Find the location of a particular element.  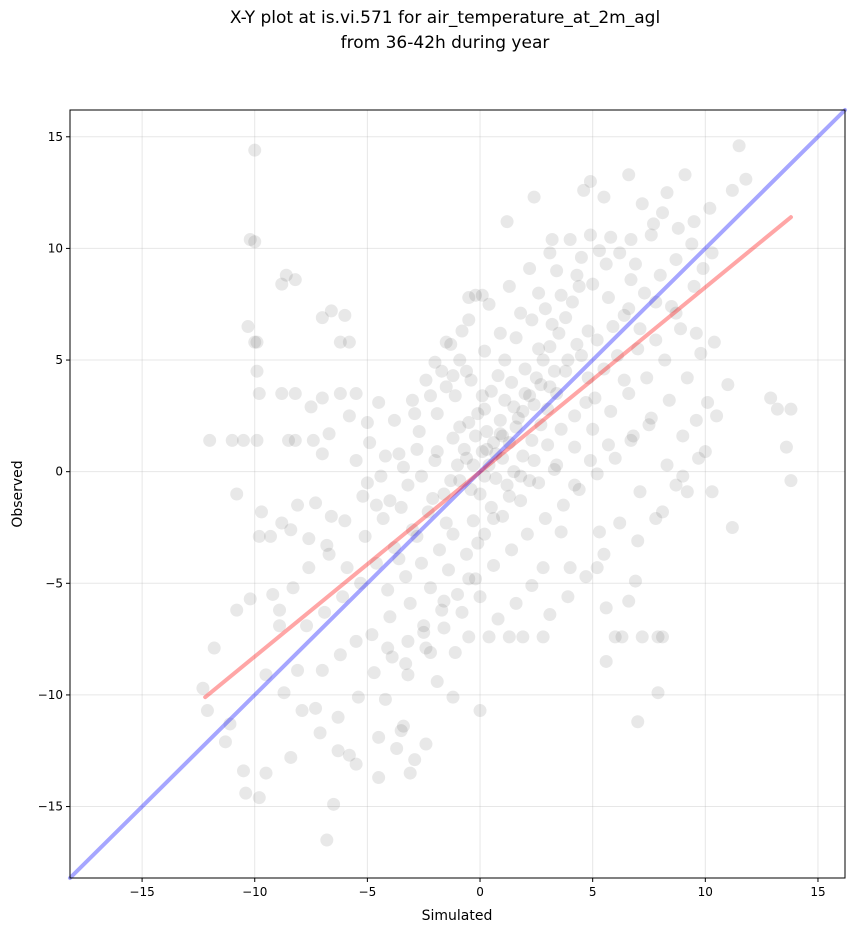

y-tick-label: −5 is located at coordinates (54, 583).